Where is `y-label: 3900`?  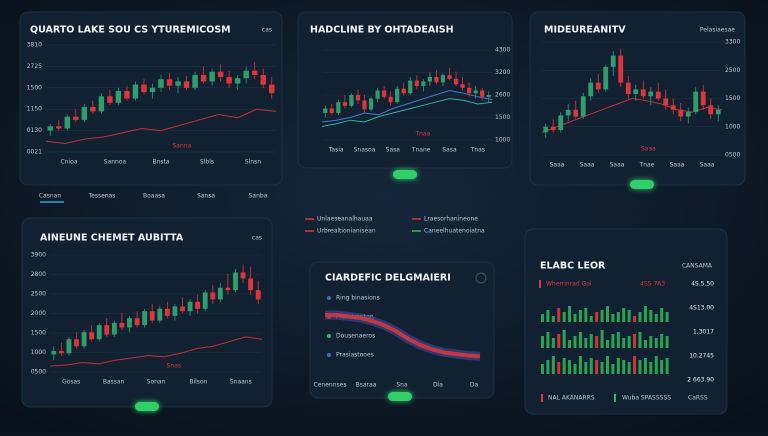
y-label: 3900 is located at coordinates (38, 255).